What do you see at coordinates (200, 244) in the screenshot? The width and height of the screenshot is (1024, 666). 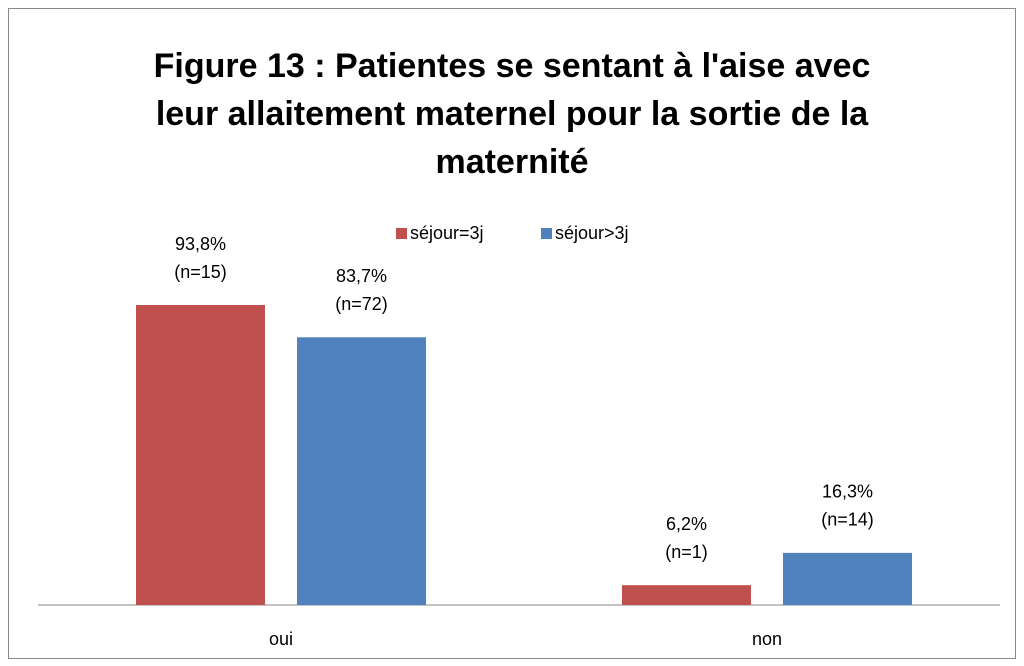 I see `data-label: 93,8%` at bounding box center [200, 244].